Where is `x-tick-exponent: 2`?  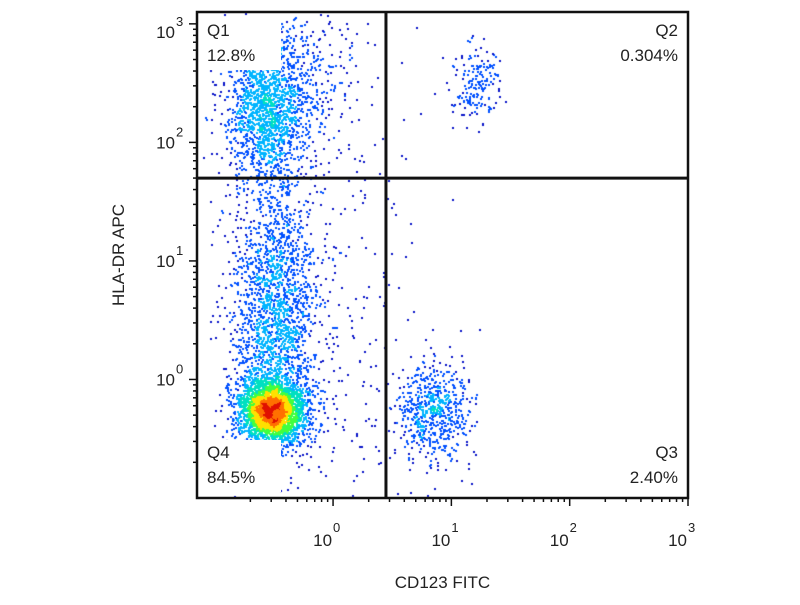 x-tick-exponent: 2 is located at coordinates (573, 527).